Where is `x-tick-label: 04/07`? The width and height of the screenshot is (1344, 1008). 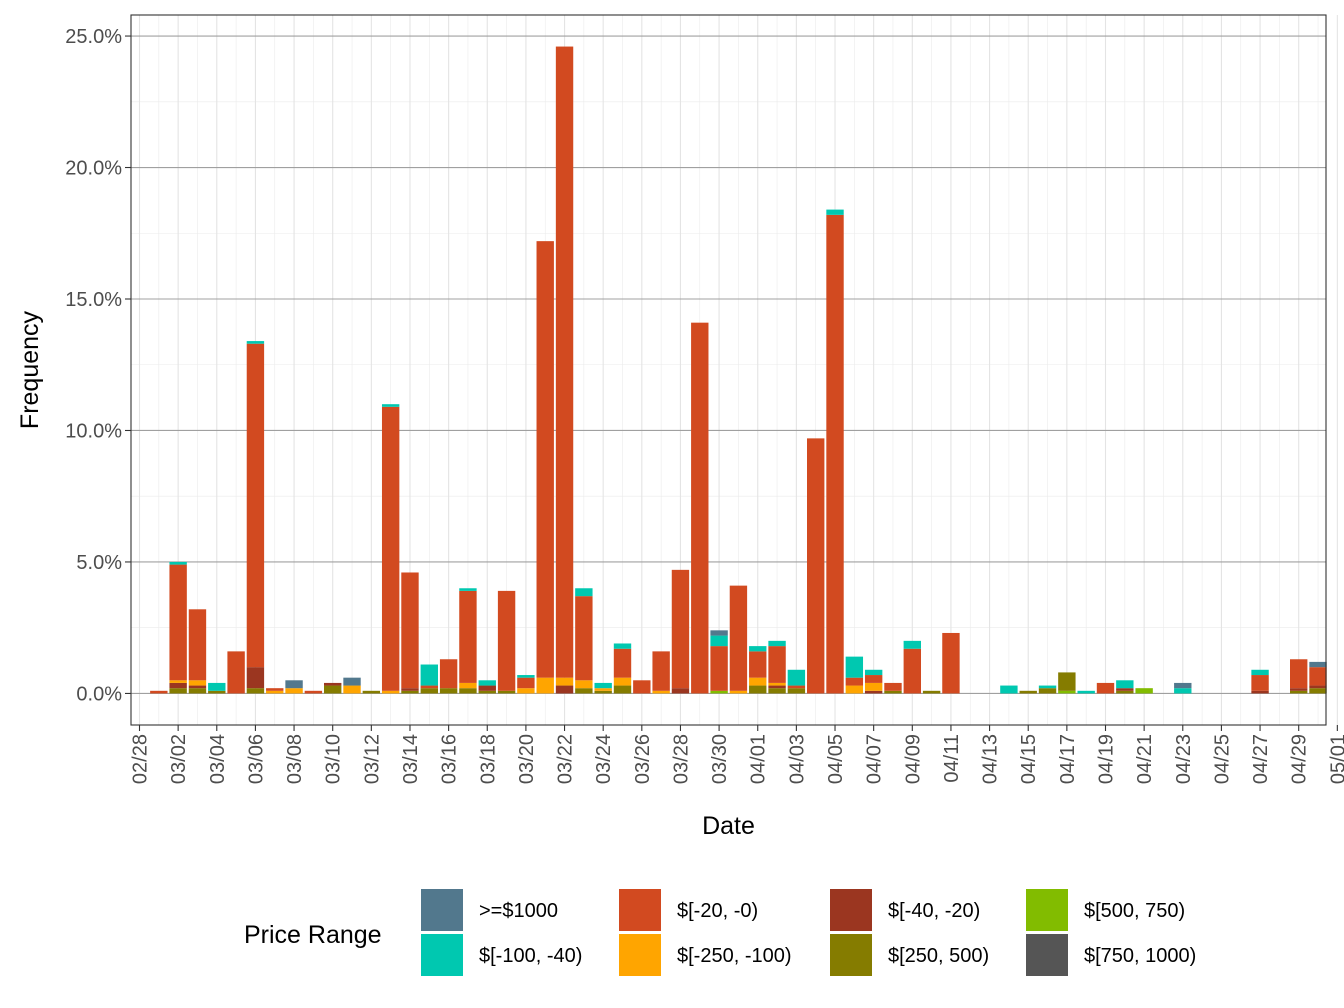 x-tick-label: 04/07 is located at coordinates (875, 759).